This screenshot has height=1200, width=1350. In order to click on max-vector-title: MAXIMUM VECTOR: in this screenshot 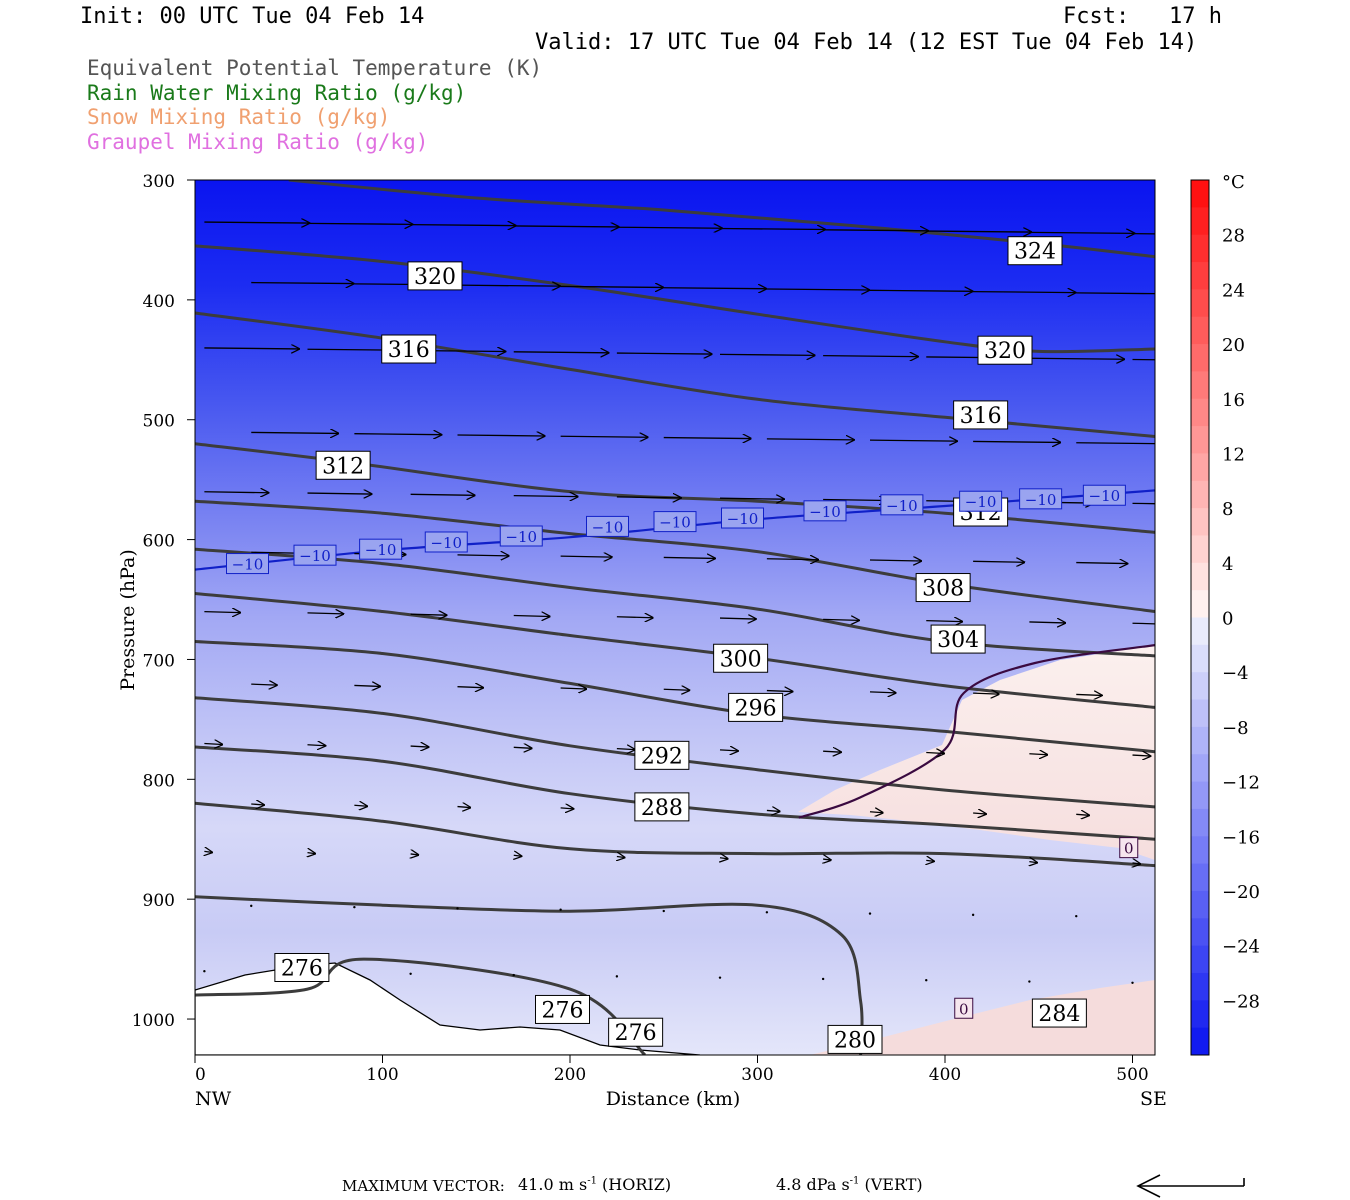, I will do `click(423, 1186)`.